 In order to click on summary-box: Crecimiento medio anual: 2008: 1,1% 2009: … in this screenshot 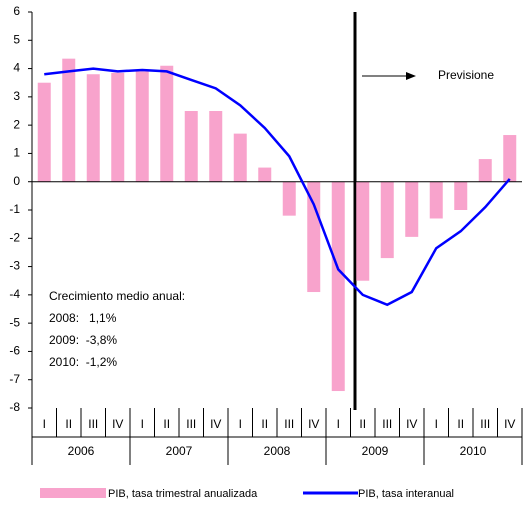, I will do `click(165, 334)`.